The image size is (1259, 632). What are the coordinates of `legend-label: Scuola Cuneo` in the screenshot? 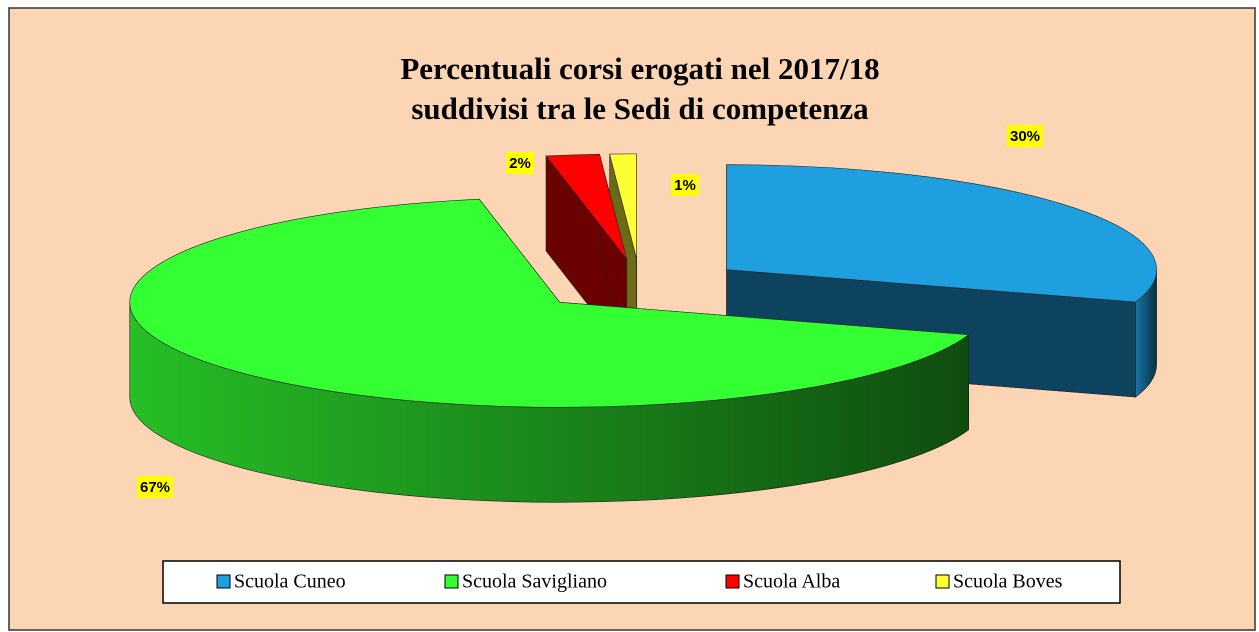 It's located at (290, 582).